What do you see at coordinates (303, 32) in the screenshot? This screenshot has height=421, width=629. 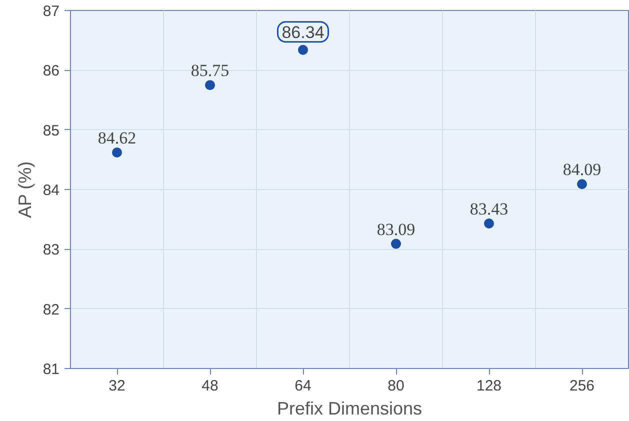 I see `annotation: 86.34` at bounding box center [303, 32].